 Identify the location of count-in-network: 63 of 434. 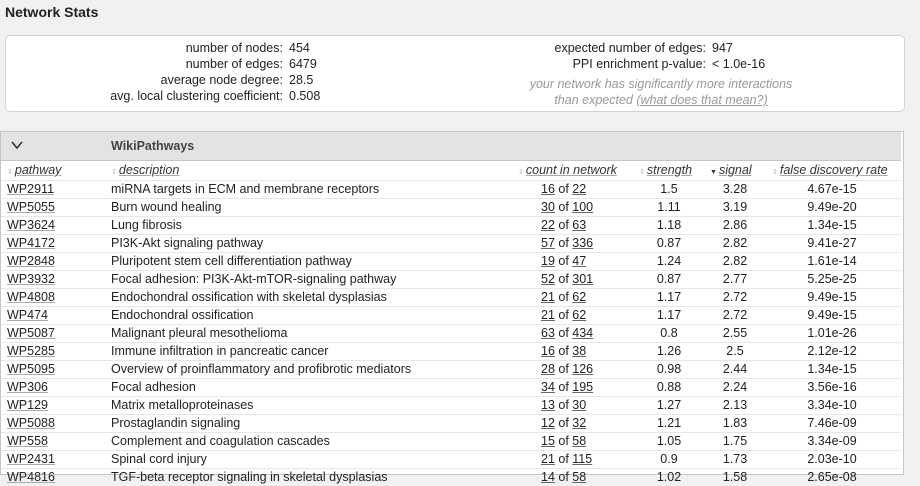
(567, 333).